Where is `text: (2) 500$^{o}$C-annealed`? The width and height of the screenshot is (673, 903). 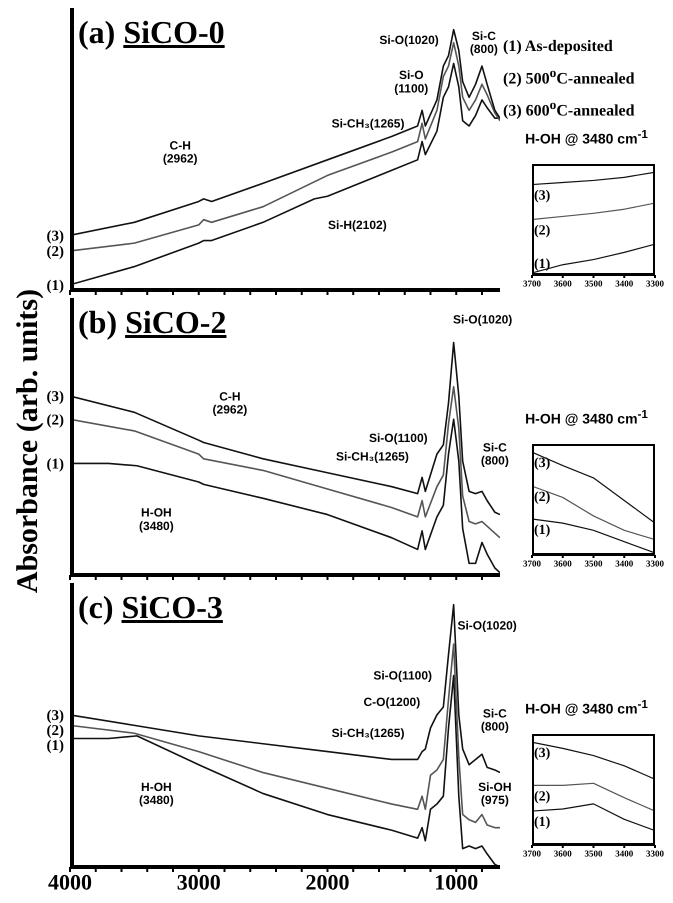 text: (2) 500$^{o}$C-annealed is located at coordinates (569, 77).